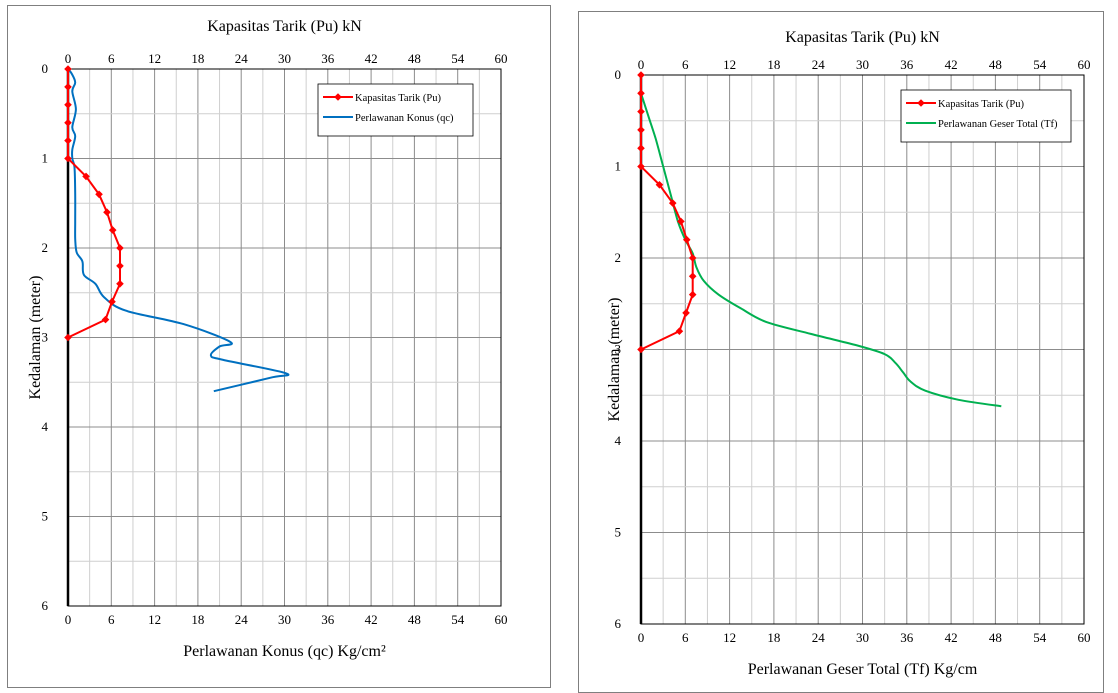 The width and height of the screenshot is (1118, 693). I want to click on y-tick-label: 6, so click(618, 623).